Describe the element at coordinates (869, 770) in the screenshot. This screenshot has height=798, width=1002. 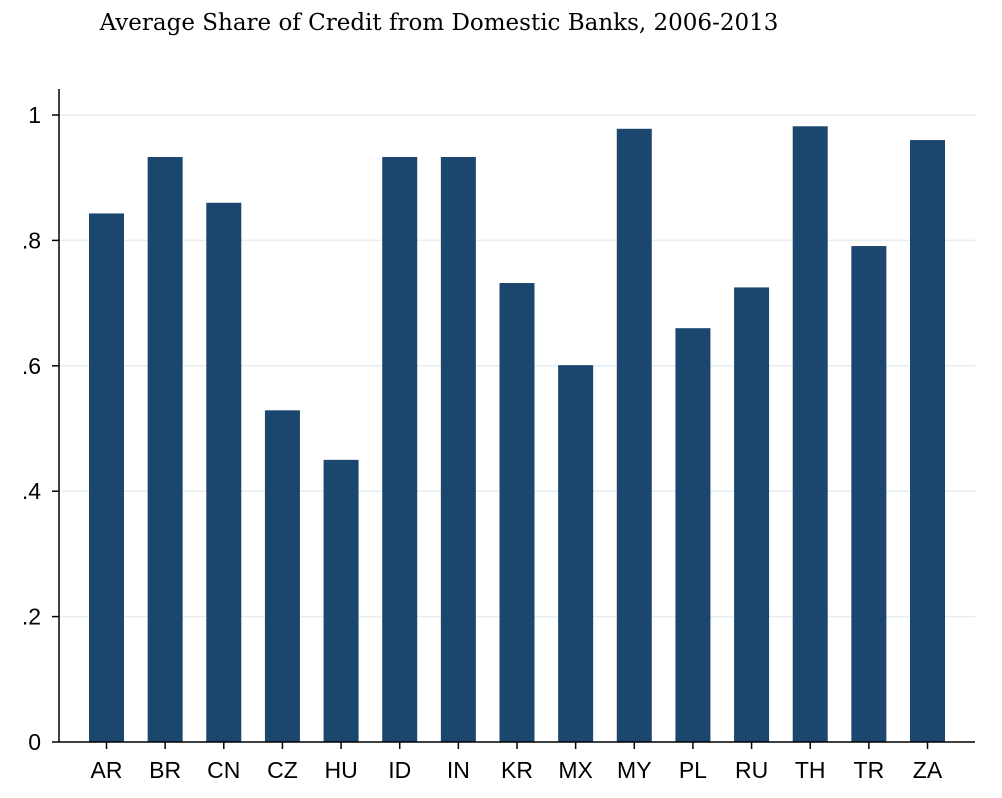
I see `x-tick-label: TR` at that location.